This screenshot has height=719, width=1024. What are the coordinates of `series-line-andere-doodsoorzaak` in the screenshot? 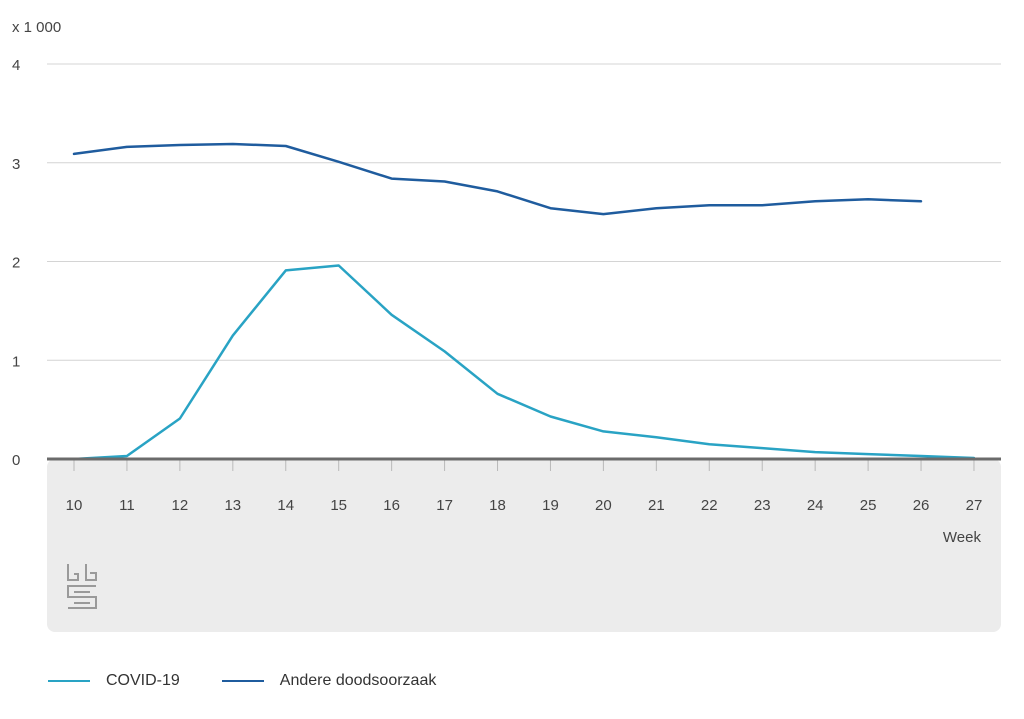 It's located at (497, 179).